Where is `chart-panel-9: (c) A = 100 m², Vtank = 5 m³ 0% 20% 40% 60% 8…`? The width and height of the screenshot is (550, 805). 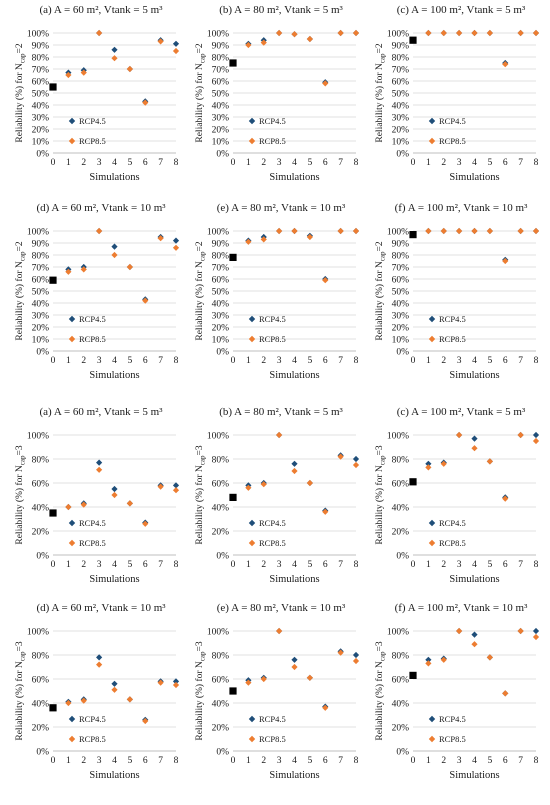
chart-panel-9: (c) A = 100 m², Vtank = 5 m³ 0% 20% 40% 60% 8… is located at coordinates (457, 495).